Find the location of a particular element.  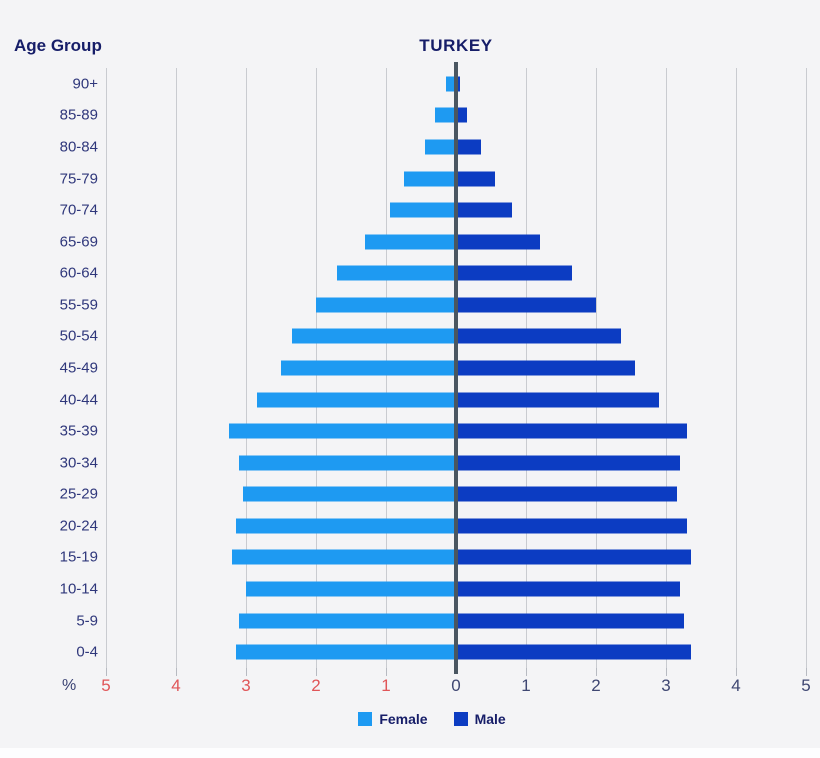

pyramid-row: 65-69 is located at coordinates (433, 242).